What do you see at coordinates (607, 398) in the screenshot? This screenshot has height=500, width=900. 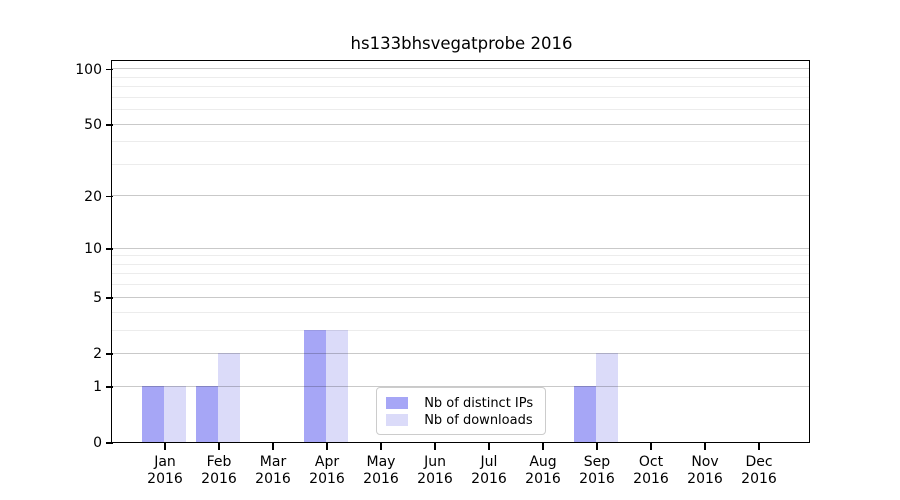 I see `bar-sep-downloads` at bounding box center [607, 398].